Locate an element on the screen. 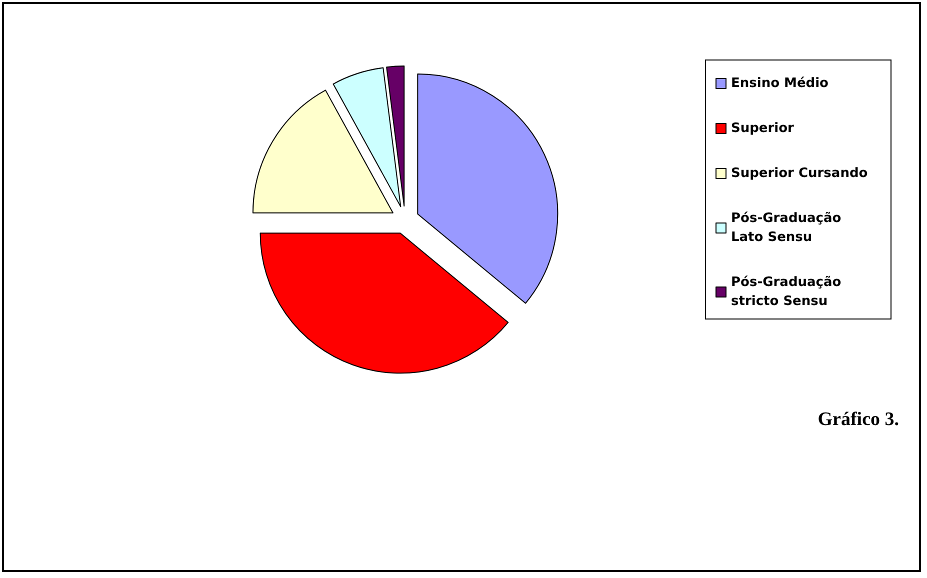 This screenshot has width=927, height=578. legend-label: Pós-Graduação Lato Sensu is located at coordinates (788, 228).